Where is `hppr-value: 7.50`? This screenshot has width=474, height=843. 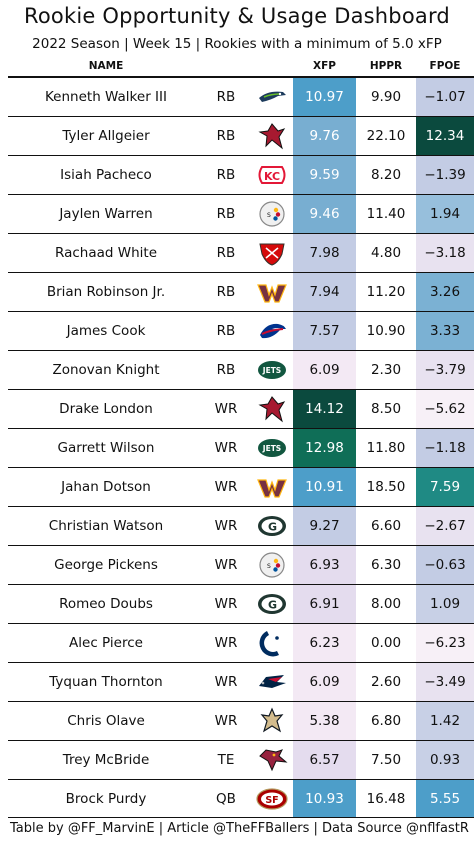 hppr-value: 7.50 is located at coordinates (386, 760).